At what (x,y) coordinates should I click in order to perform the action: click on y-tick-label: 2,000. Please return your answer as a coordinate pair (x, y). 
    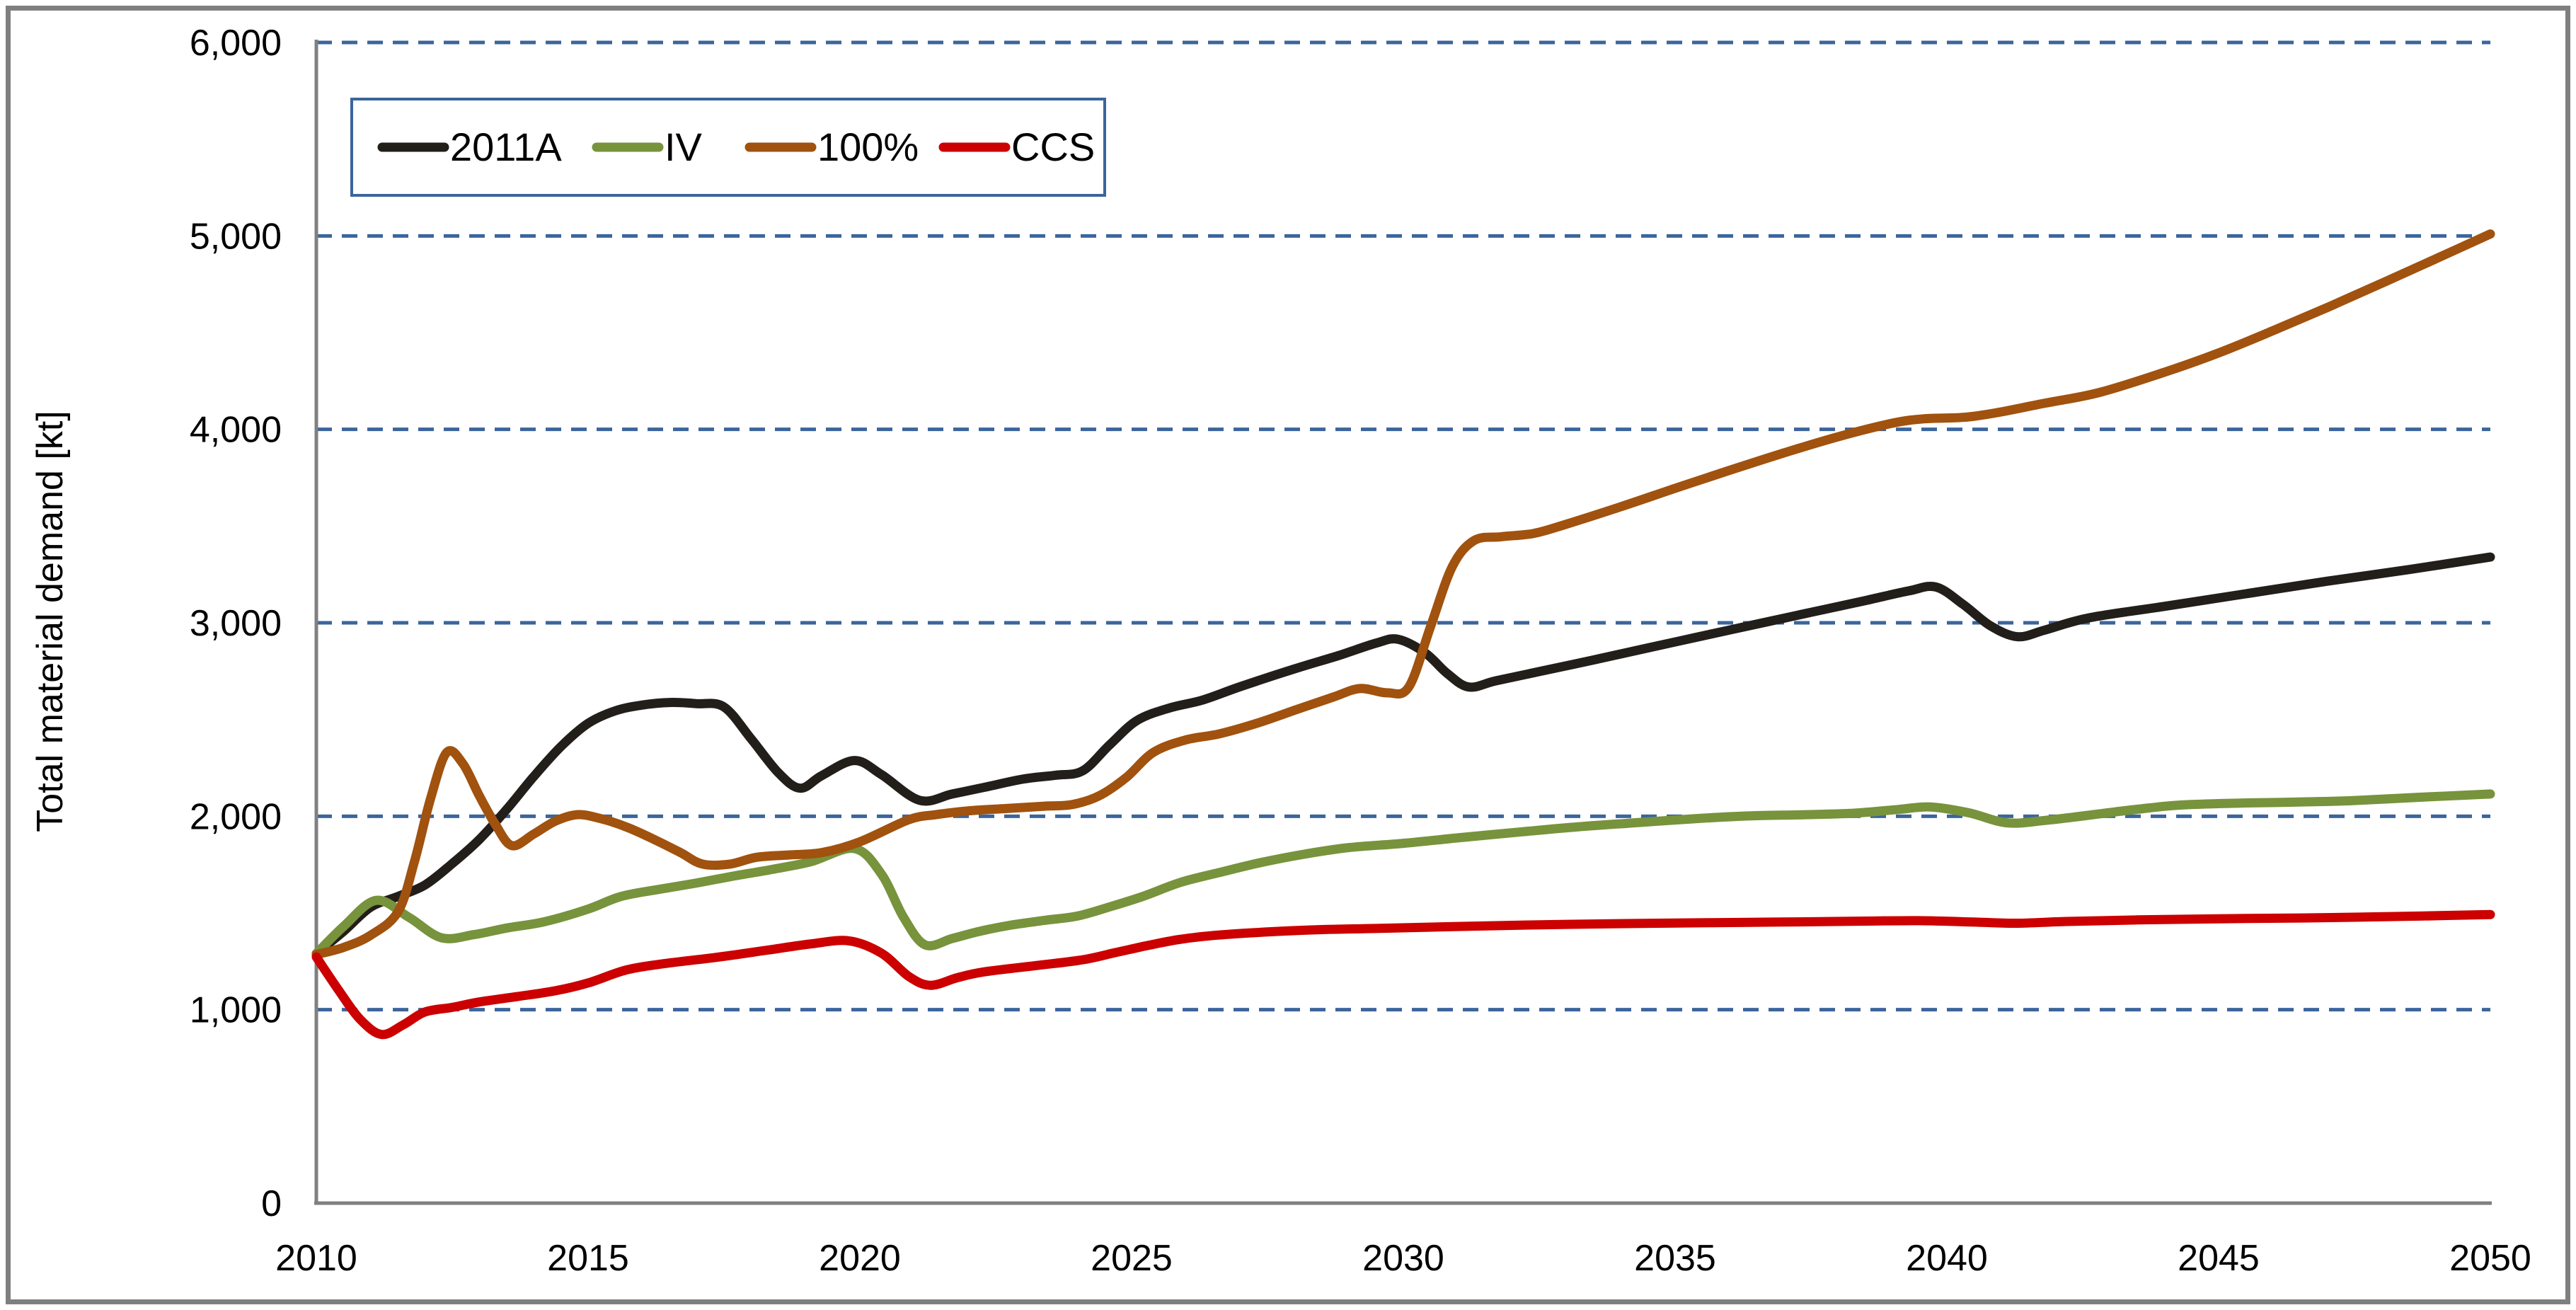
    Looking at the image, I should click on (236, 816).